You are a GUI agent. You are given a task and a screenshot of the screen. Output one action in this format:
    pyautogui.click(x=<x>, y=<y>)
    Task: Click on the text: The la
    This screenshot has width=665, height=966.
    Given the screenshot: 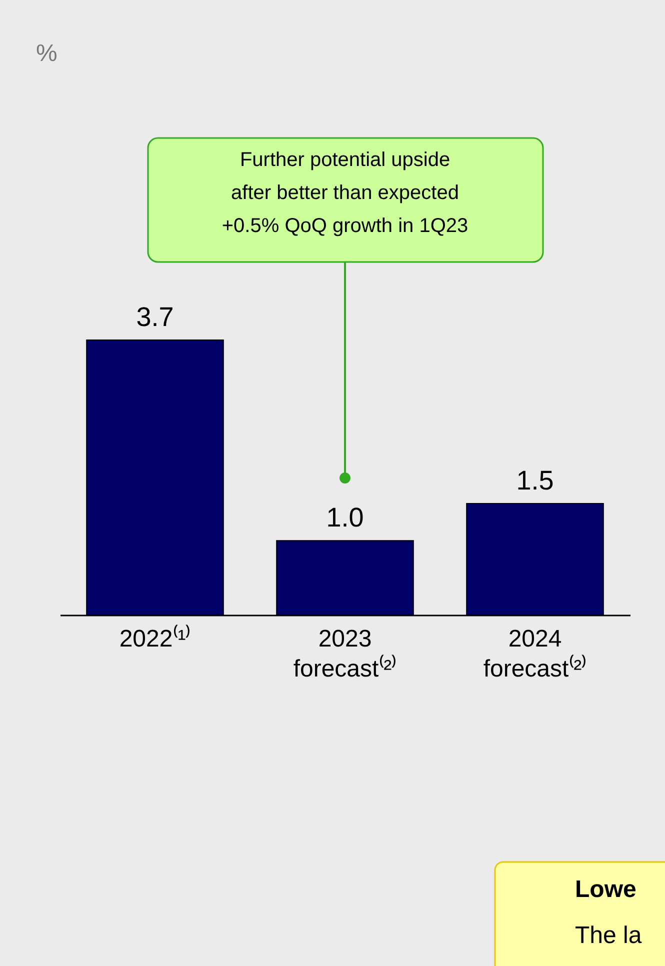 What is the action you would take?
    pyautogui.click(x=608, y=935)
    